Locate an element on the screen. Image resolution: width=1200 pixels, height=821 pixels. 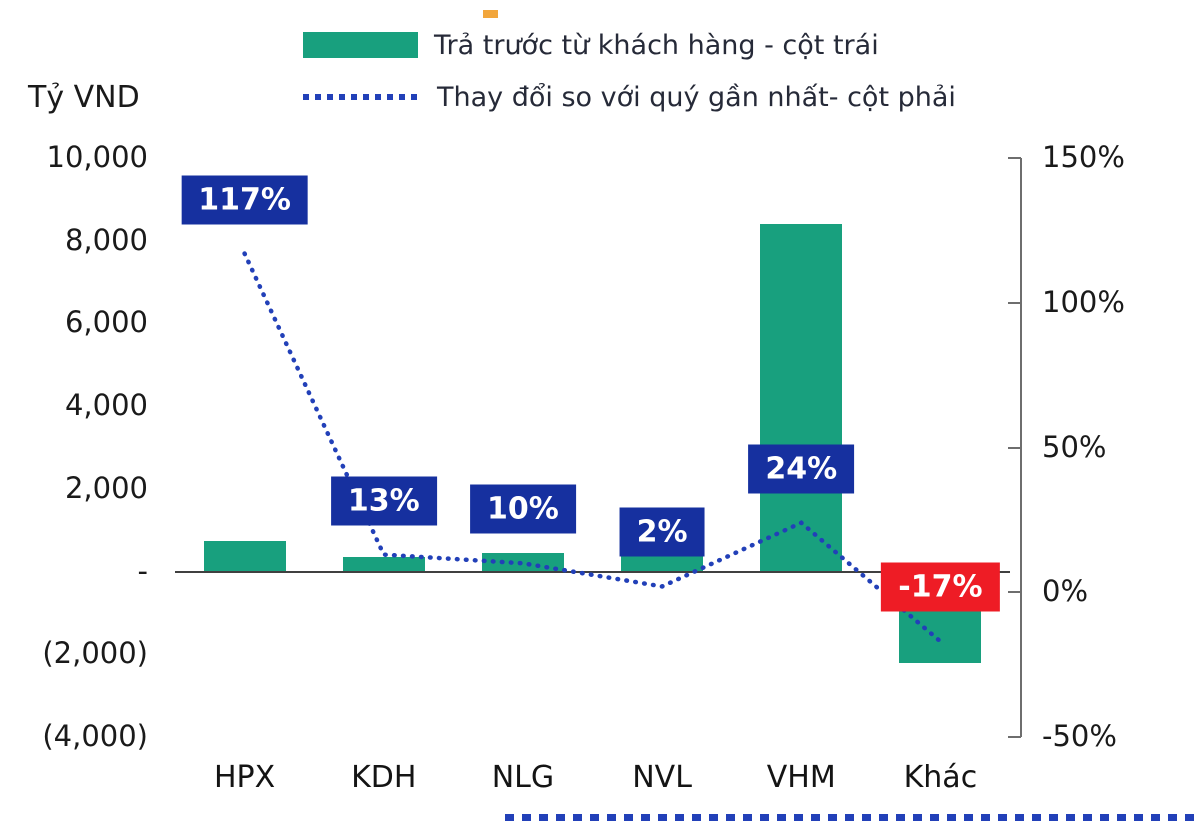
bar-series-swatch is located at coordinates (360, 45).